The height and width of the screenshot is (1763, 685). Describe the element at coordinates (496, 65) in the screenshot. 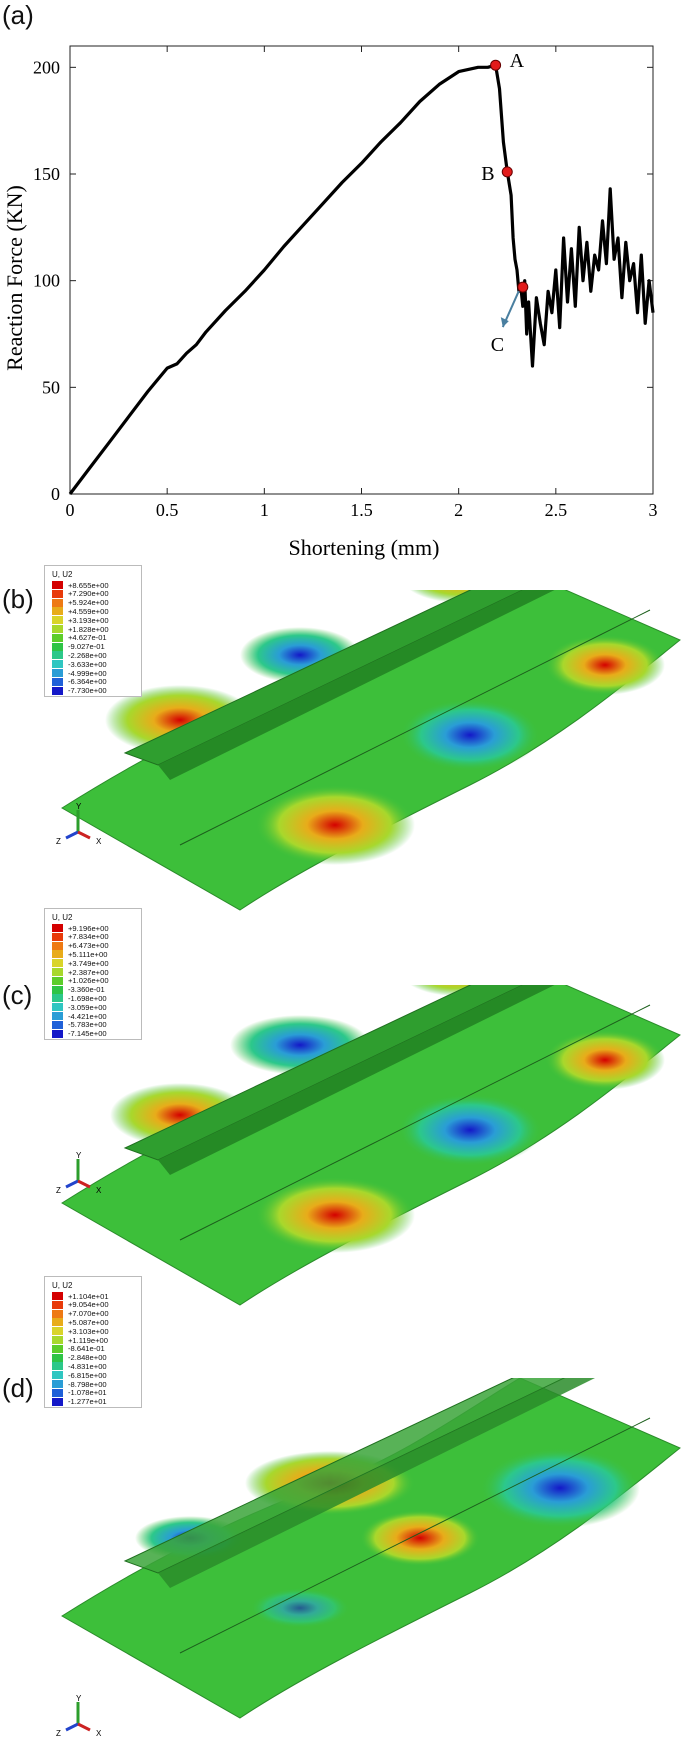

I see `point-A` at that location.